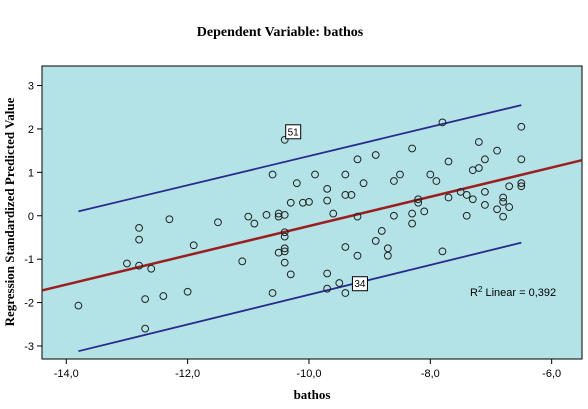 The image size is (588, 409). What do you see at coordinates (187, 374) in the screenshot?
I see `x-tick-label: -12,0` at bounding box center [187, 374].